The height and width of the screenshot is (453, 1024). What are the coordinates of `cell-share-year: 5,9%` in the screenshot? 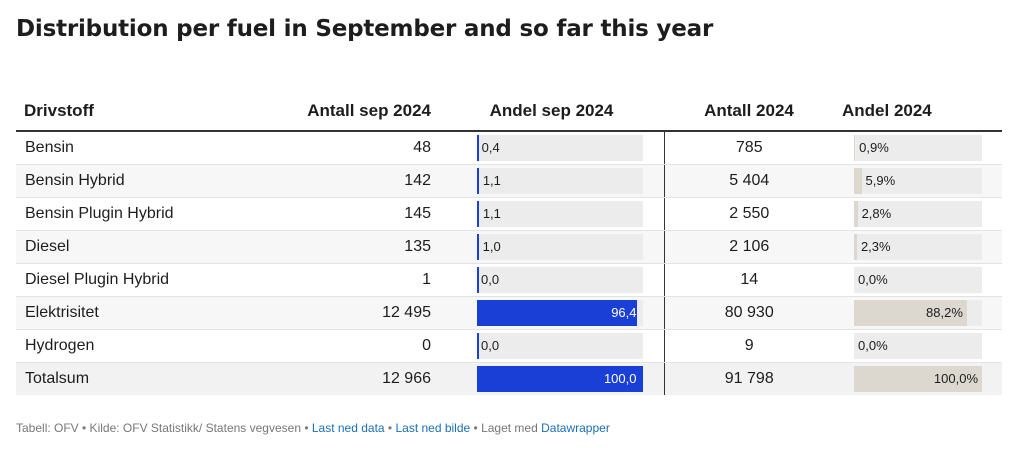 It's located at (918, 181).